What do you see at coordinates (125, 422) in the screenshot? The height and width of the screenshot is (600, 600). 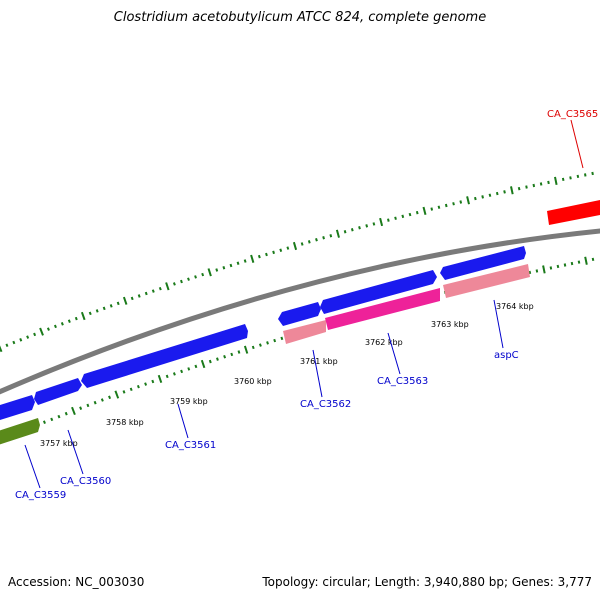 I see `scale-label: 3758 kbp` at bounding box center [125, 422].